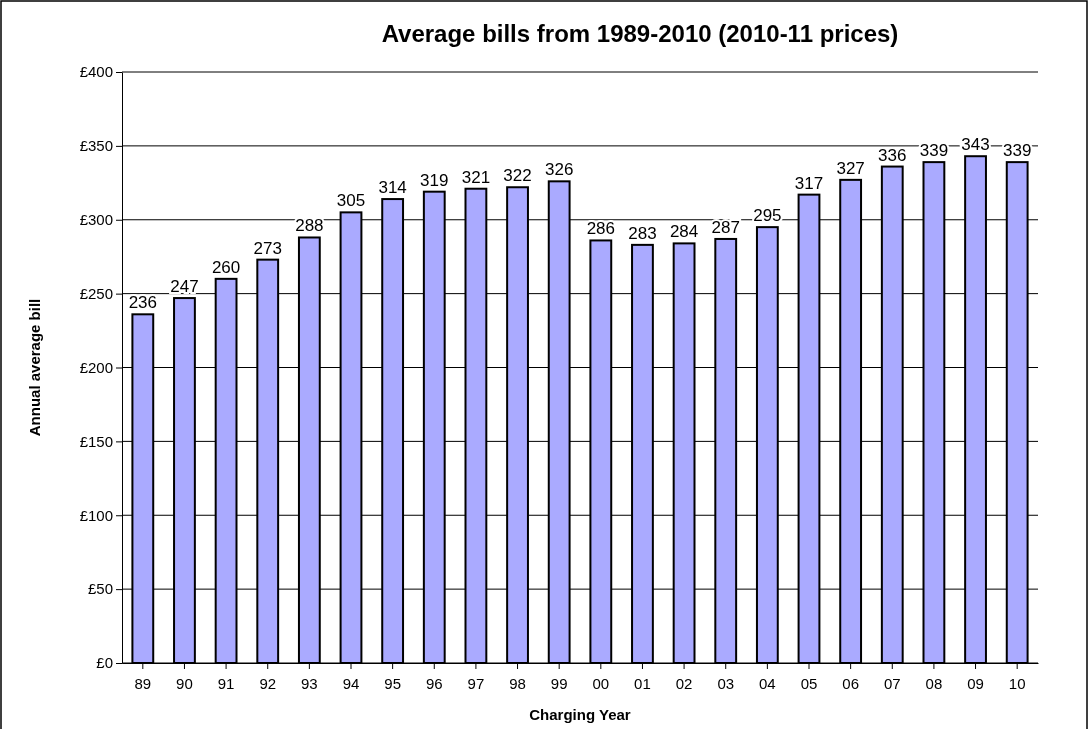 The image size is (1088, 729). I want to click on x-tick-label: 04, so click(767, 683).